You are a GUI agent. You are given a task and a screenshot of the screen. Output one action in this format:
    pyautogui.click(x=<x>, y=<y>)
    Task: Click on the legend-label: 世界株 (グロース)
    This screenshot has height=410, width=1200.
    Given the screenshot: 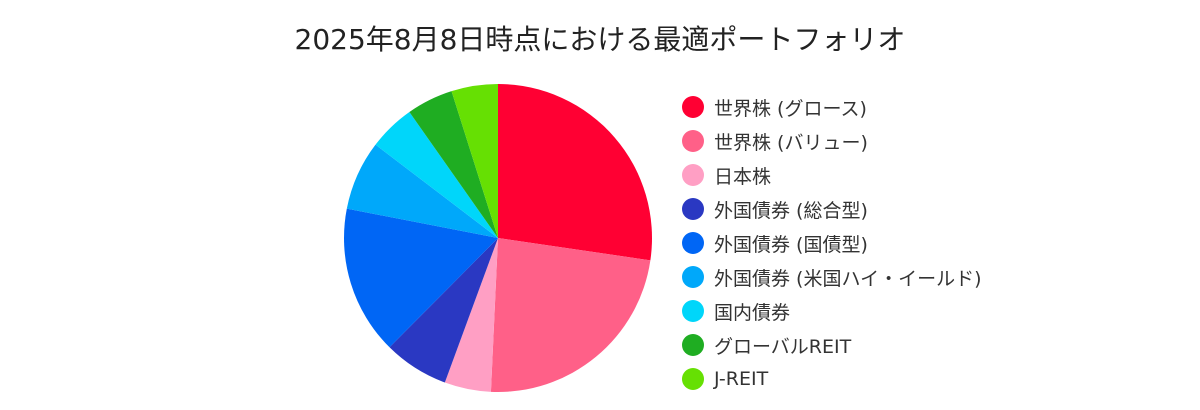 What is the action you would take?
    pyautogui.click(x=790, y=108)
    